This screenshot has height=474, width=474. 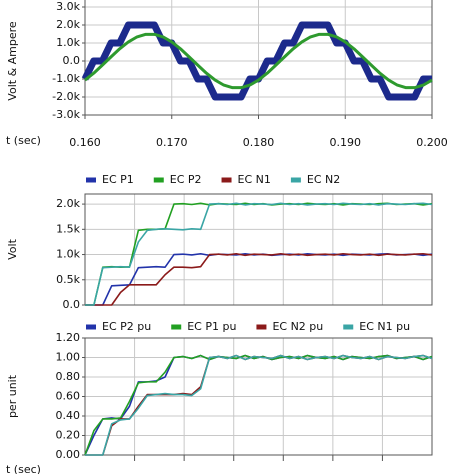 I want to click on x-tick-label: 0.190, so click(x=346, y=142).